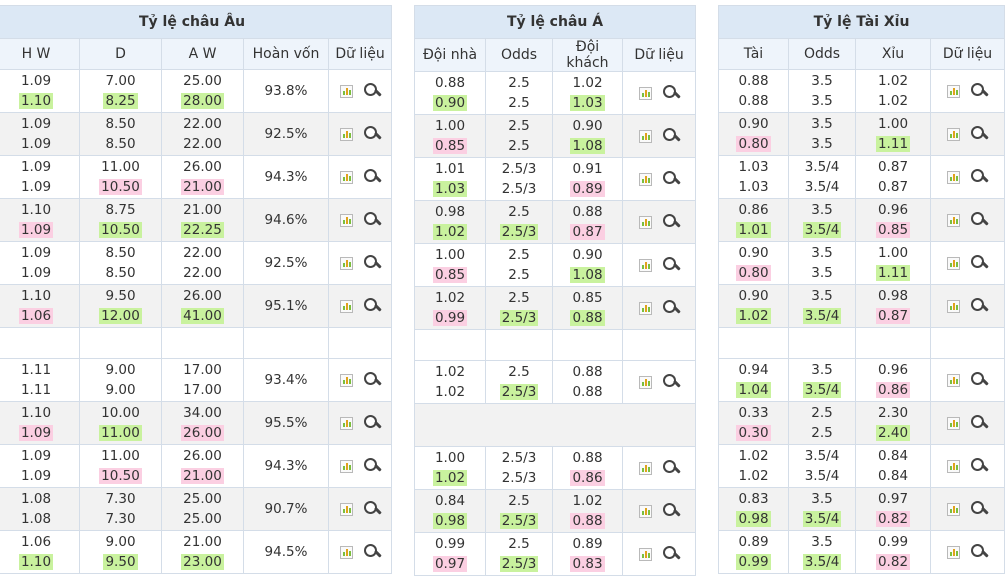  I want to click on odds-live: 3.5/4, so click(822, 187).